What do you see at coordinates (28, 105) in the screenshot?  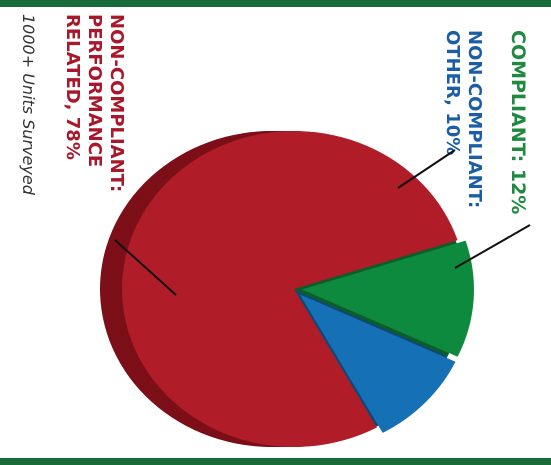 I see `units-surveyed-note: 1000+ Units Surveyed` at bounding box center [28, 105].